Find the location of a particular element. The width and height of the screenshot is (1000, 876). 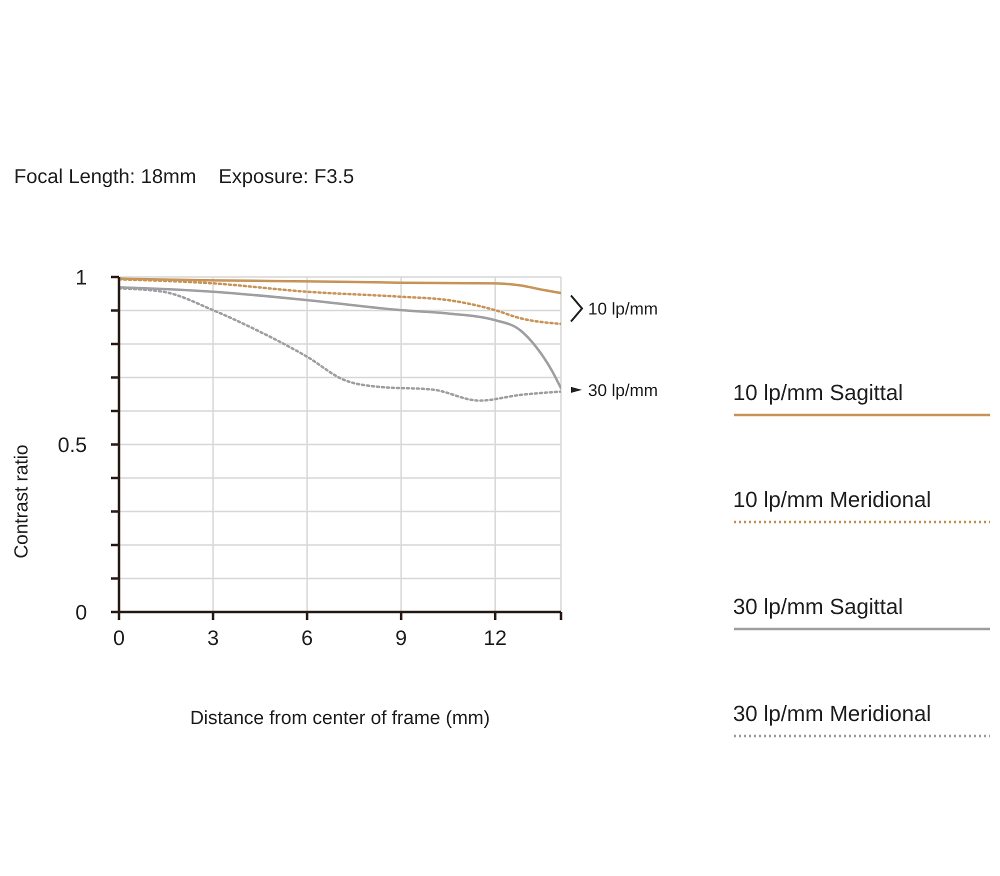

text: 30 lp/mm Sagittal is located at coordinates (818, 607).